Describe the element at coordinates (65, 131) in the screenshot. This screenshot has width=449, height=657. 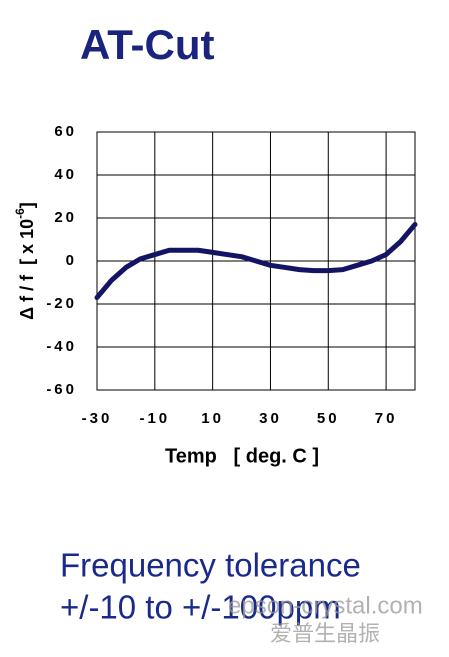
I see `y-tick-label: 60` at that location.